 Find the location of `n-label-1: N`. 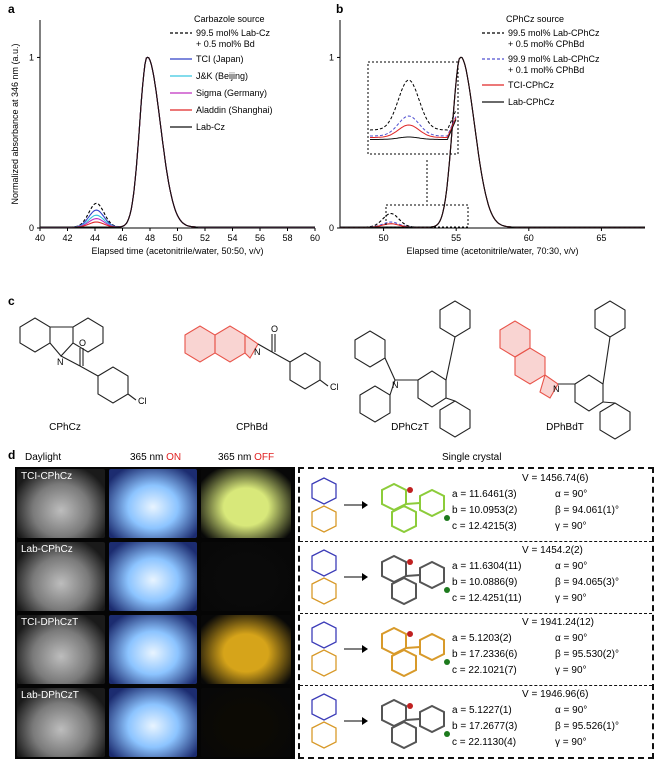

n-label-1: N is located at coordinates (60, 362).